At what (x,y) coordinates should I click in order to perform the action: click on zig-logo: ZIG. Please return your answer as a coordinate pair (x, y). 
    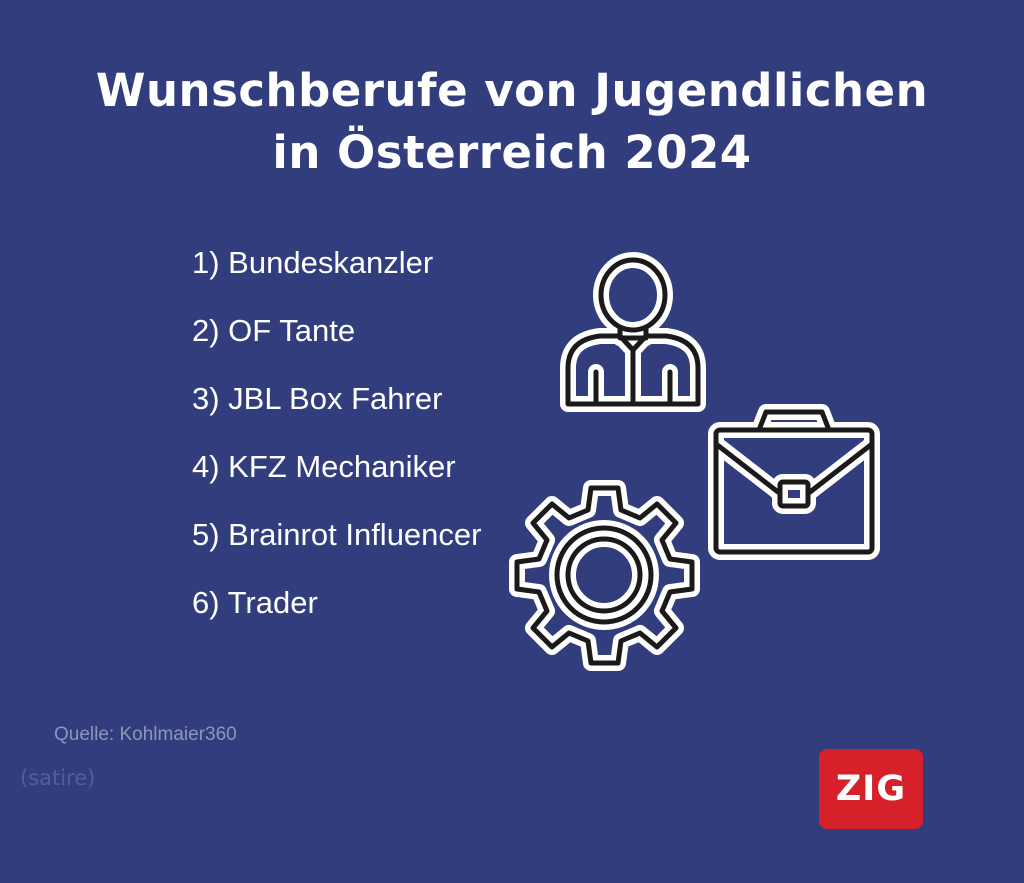
    Looking at the image, I should click on (871, 789).